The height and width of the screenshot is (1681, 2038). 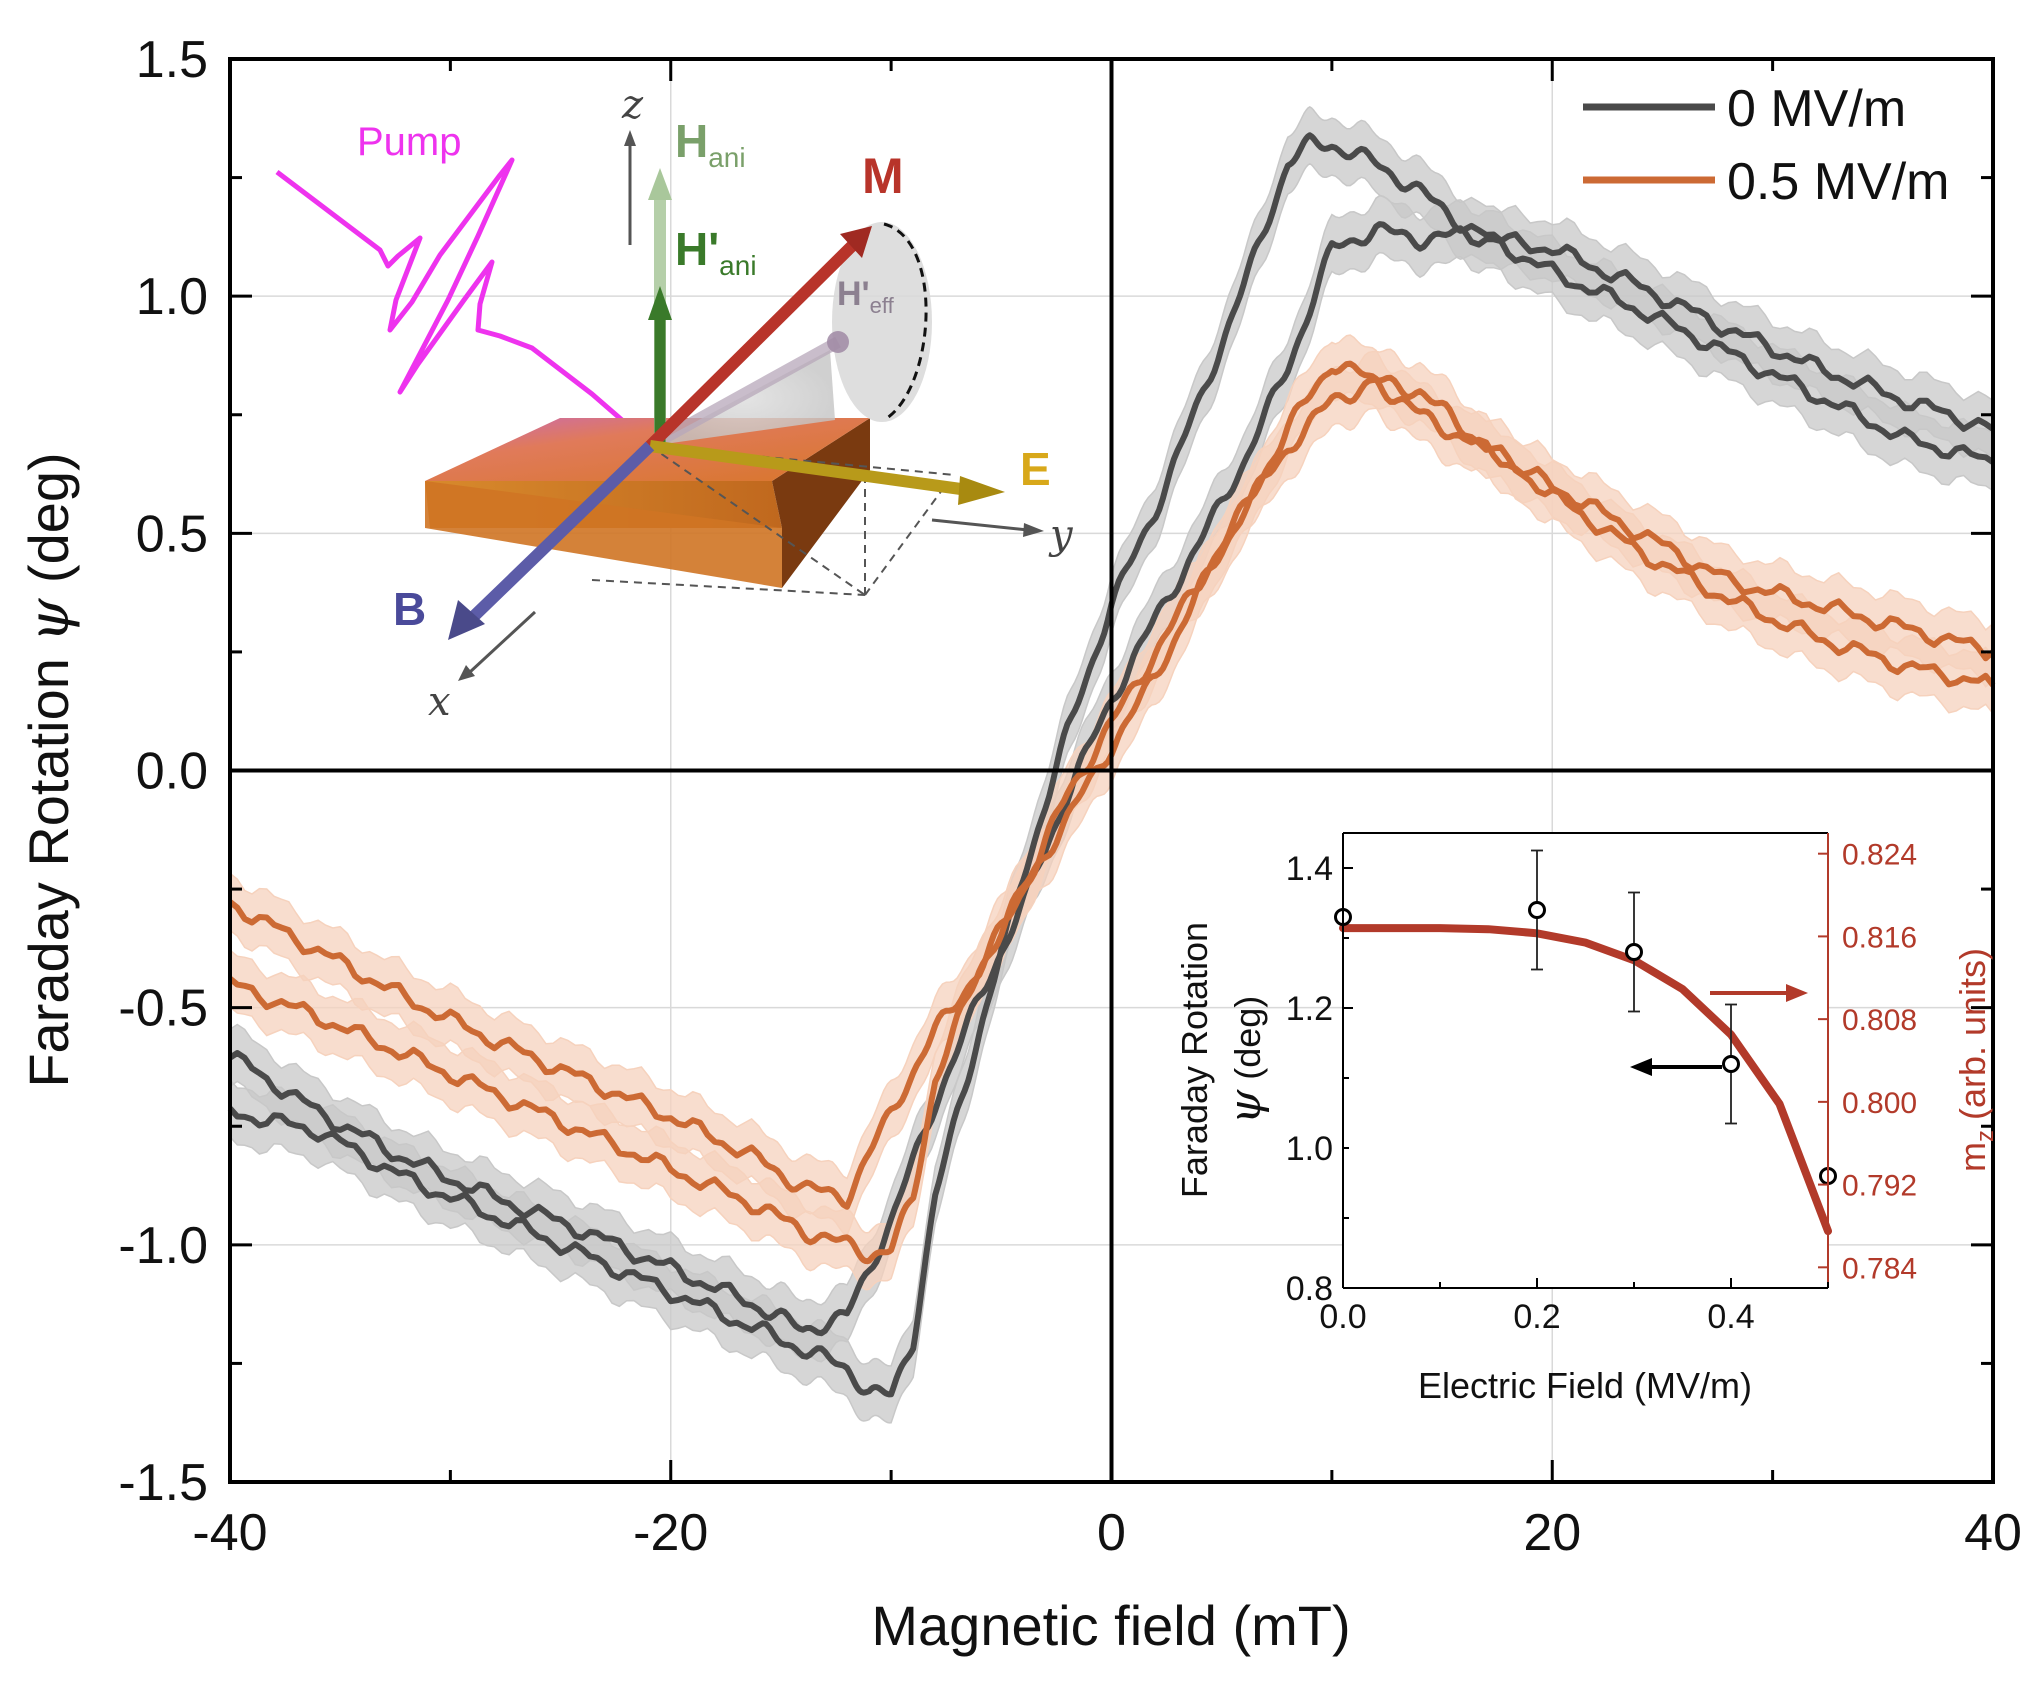 I want to click on e-arrow, so click(x=809, y=468).